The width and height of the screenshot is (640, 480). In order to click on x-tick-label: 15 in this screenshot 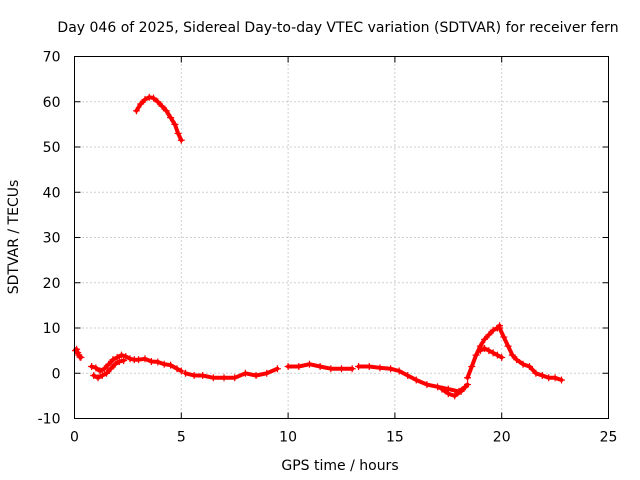, I will do `click(395, 438)`.